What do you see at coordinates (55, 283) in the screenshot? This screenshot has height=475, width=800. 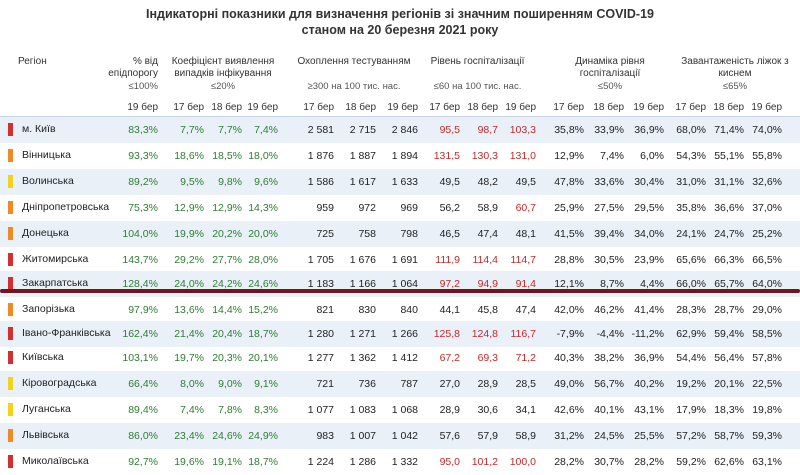 I see `region-name: Закарпатська` at bounding box center [55, 283].